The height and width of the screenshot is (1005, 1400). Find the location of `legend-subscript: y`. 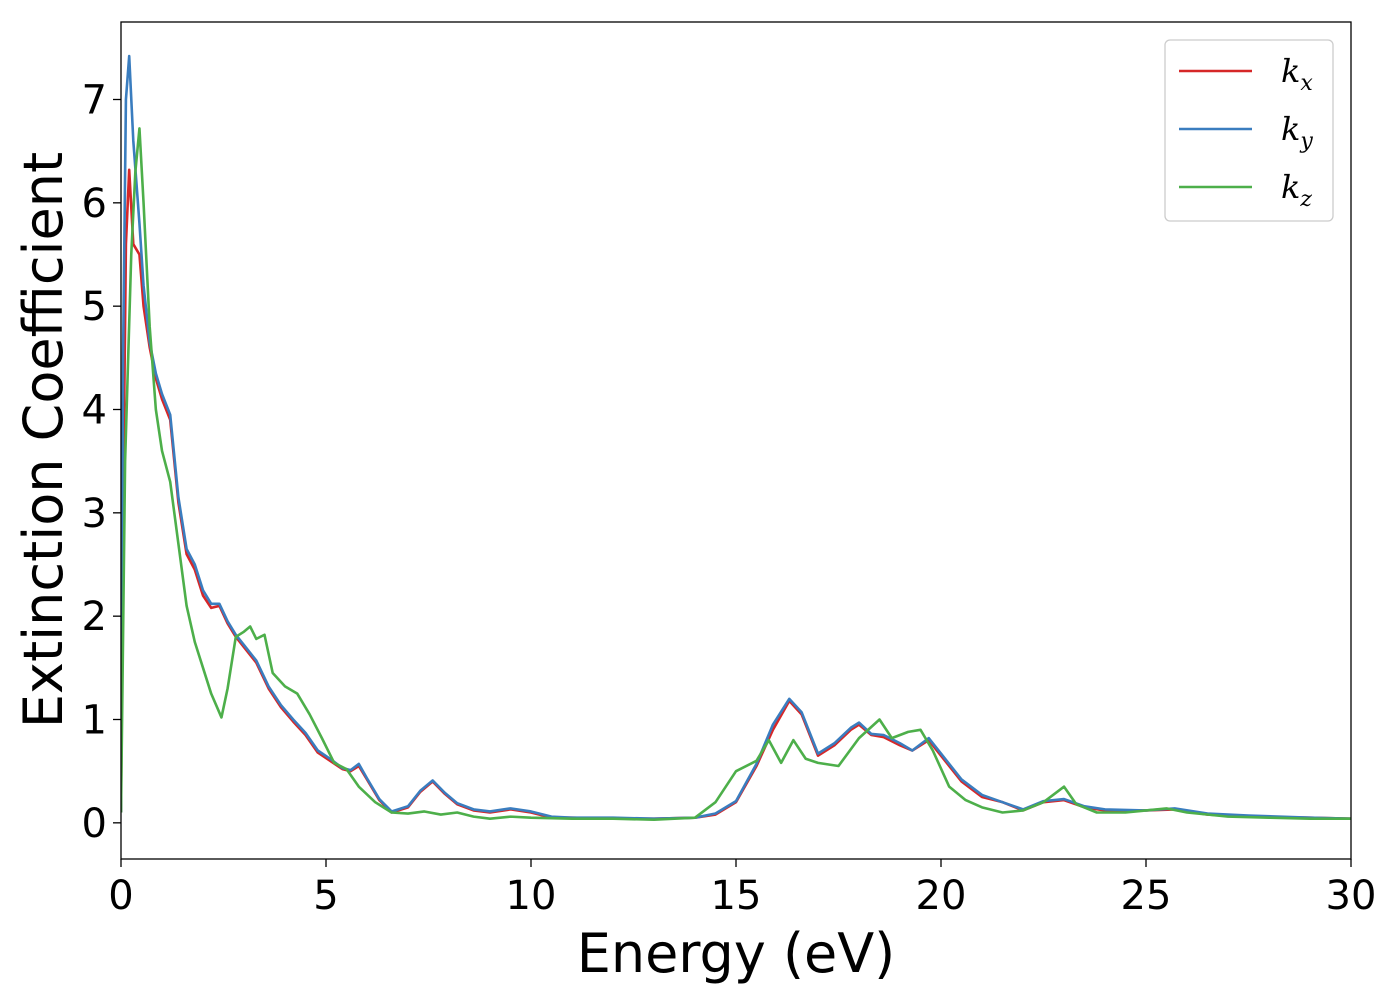

legend-subscript: y is located at coordinates (1306, 141).